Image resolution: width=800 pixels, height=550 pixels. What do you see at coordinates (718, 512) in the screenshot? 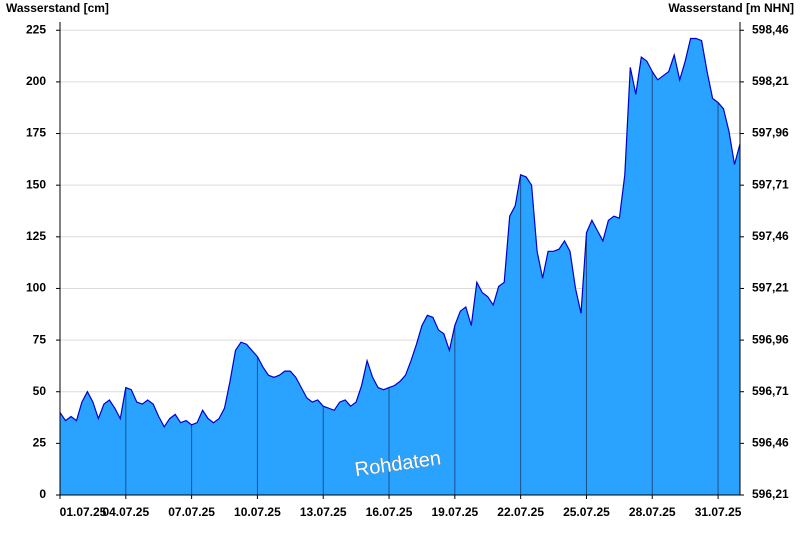
I see `x-tick-label: 31.07.25` at bounding box center [718, 512].